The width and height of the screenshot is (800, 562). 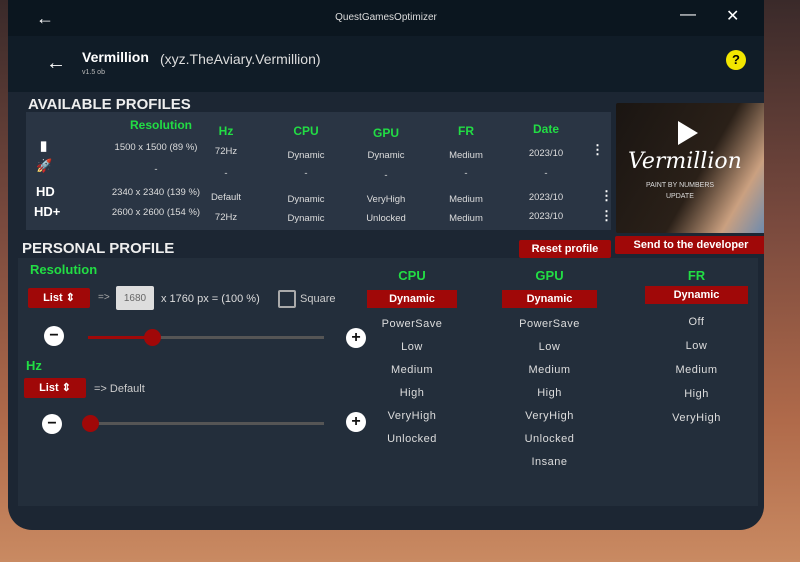 I want to click on minimize-icon: —, so click(x=688, y=14).